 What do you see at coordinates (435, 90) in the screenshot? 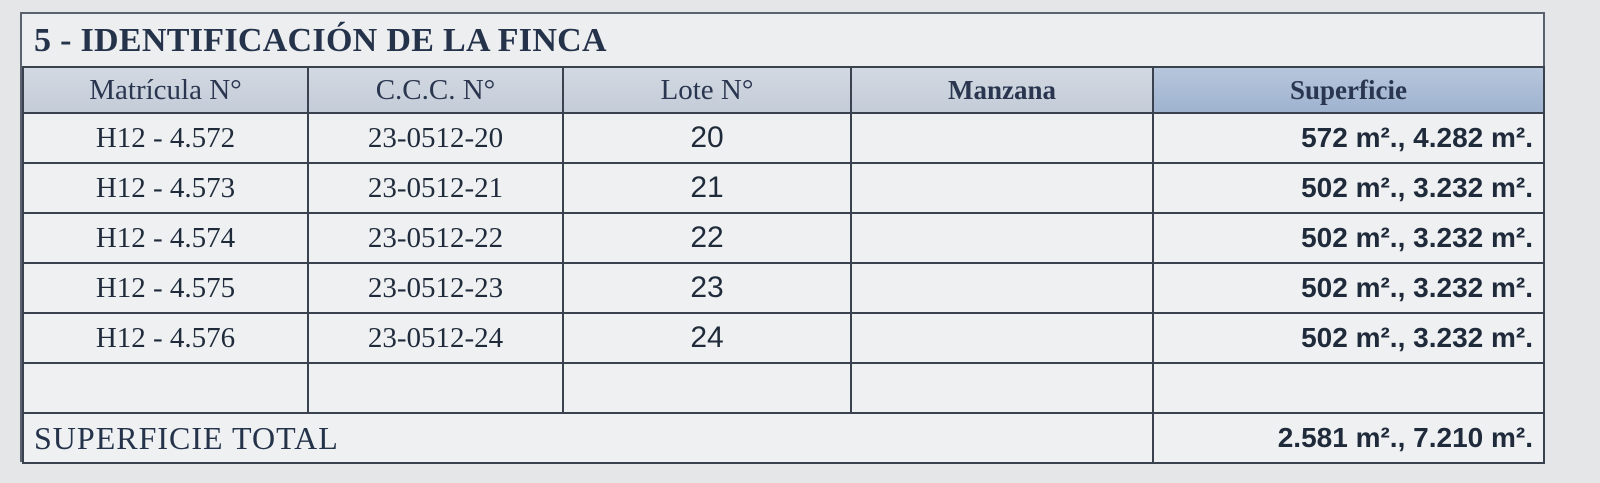
I see `header-ccc: C.C.C. N°` at bounding box center [435, 90].